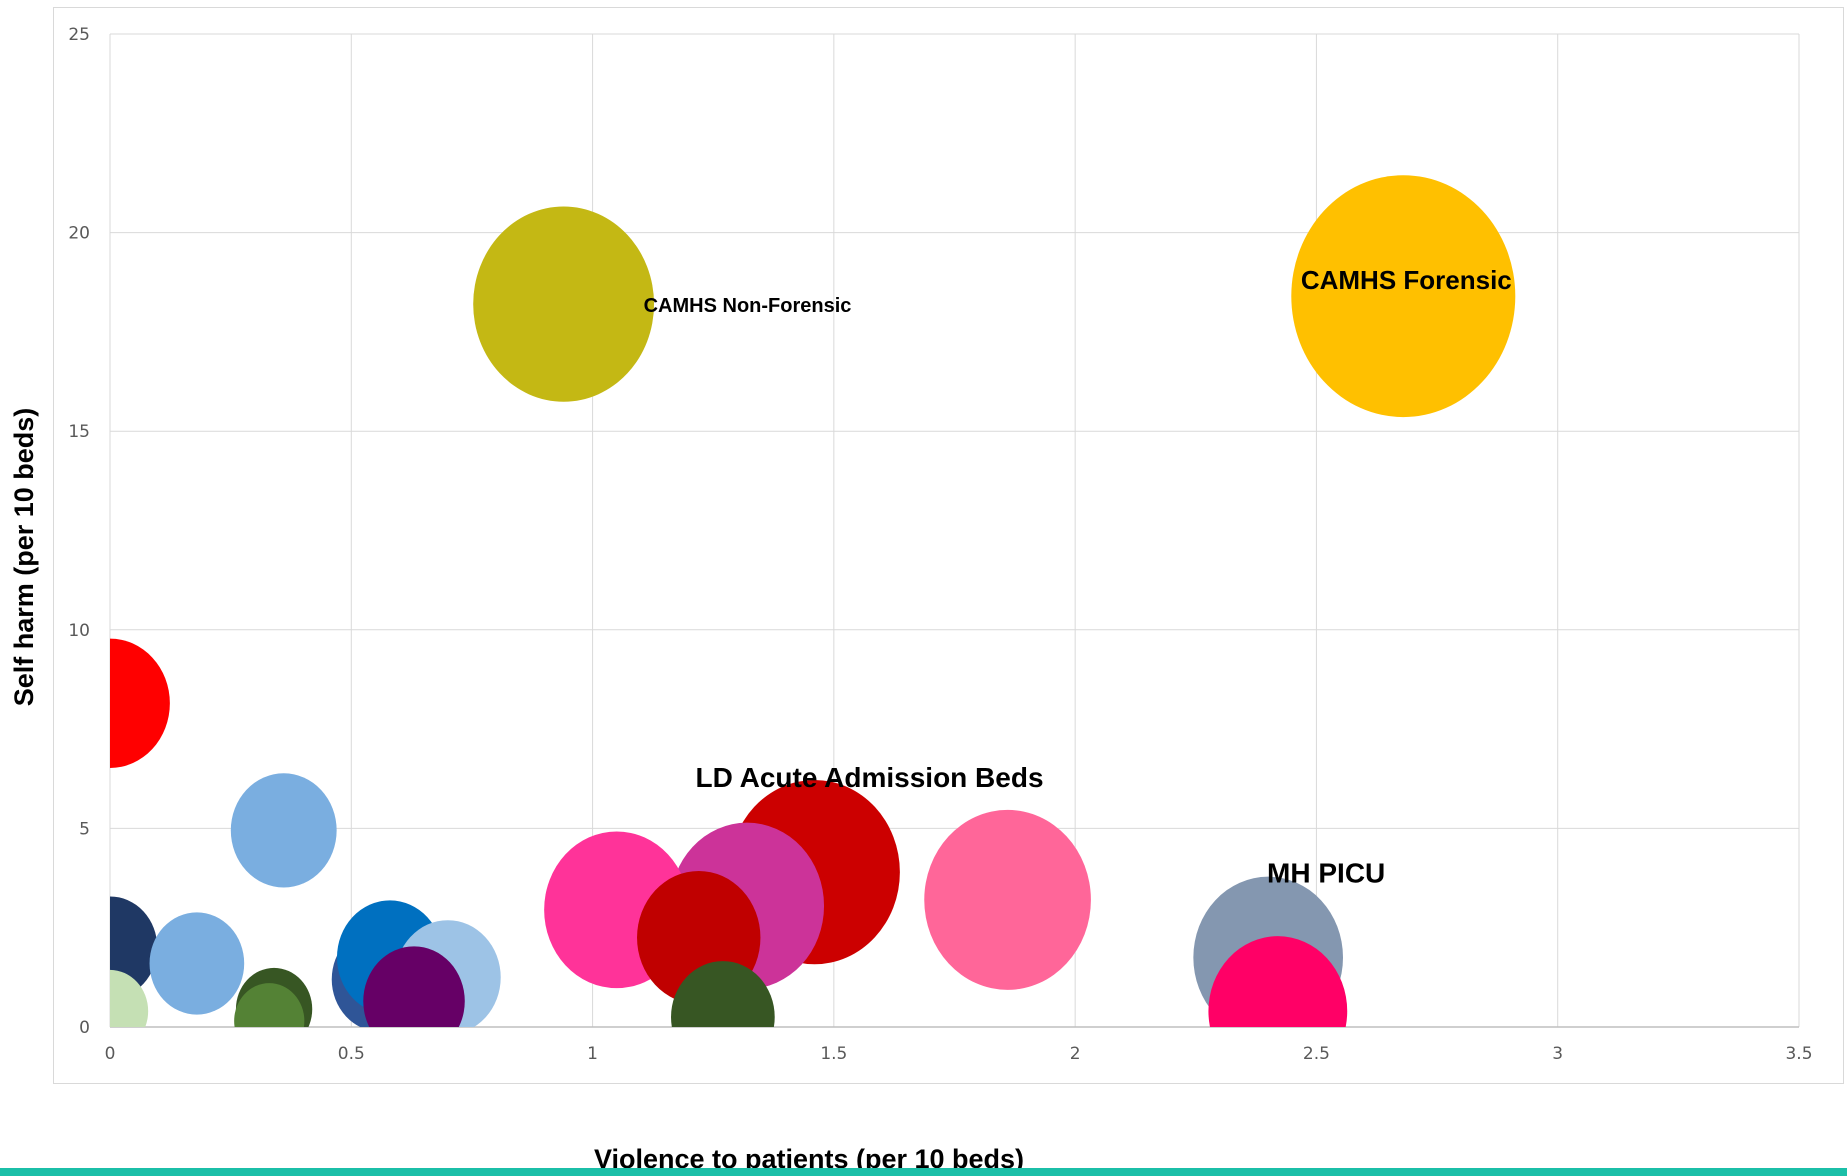 This screenshot has width=1847, height=1176. What do you see at coordinates (79, 234) in the screenshot?
I see `y-tick-label: 20` at bounding box center [79, 234].